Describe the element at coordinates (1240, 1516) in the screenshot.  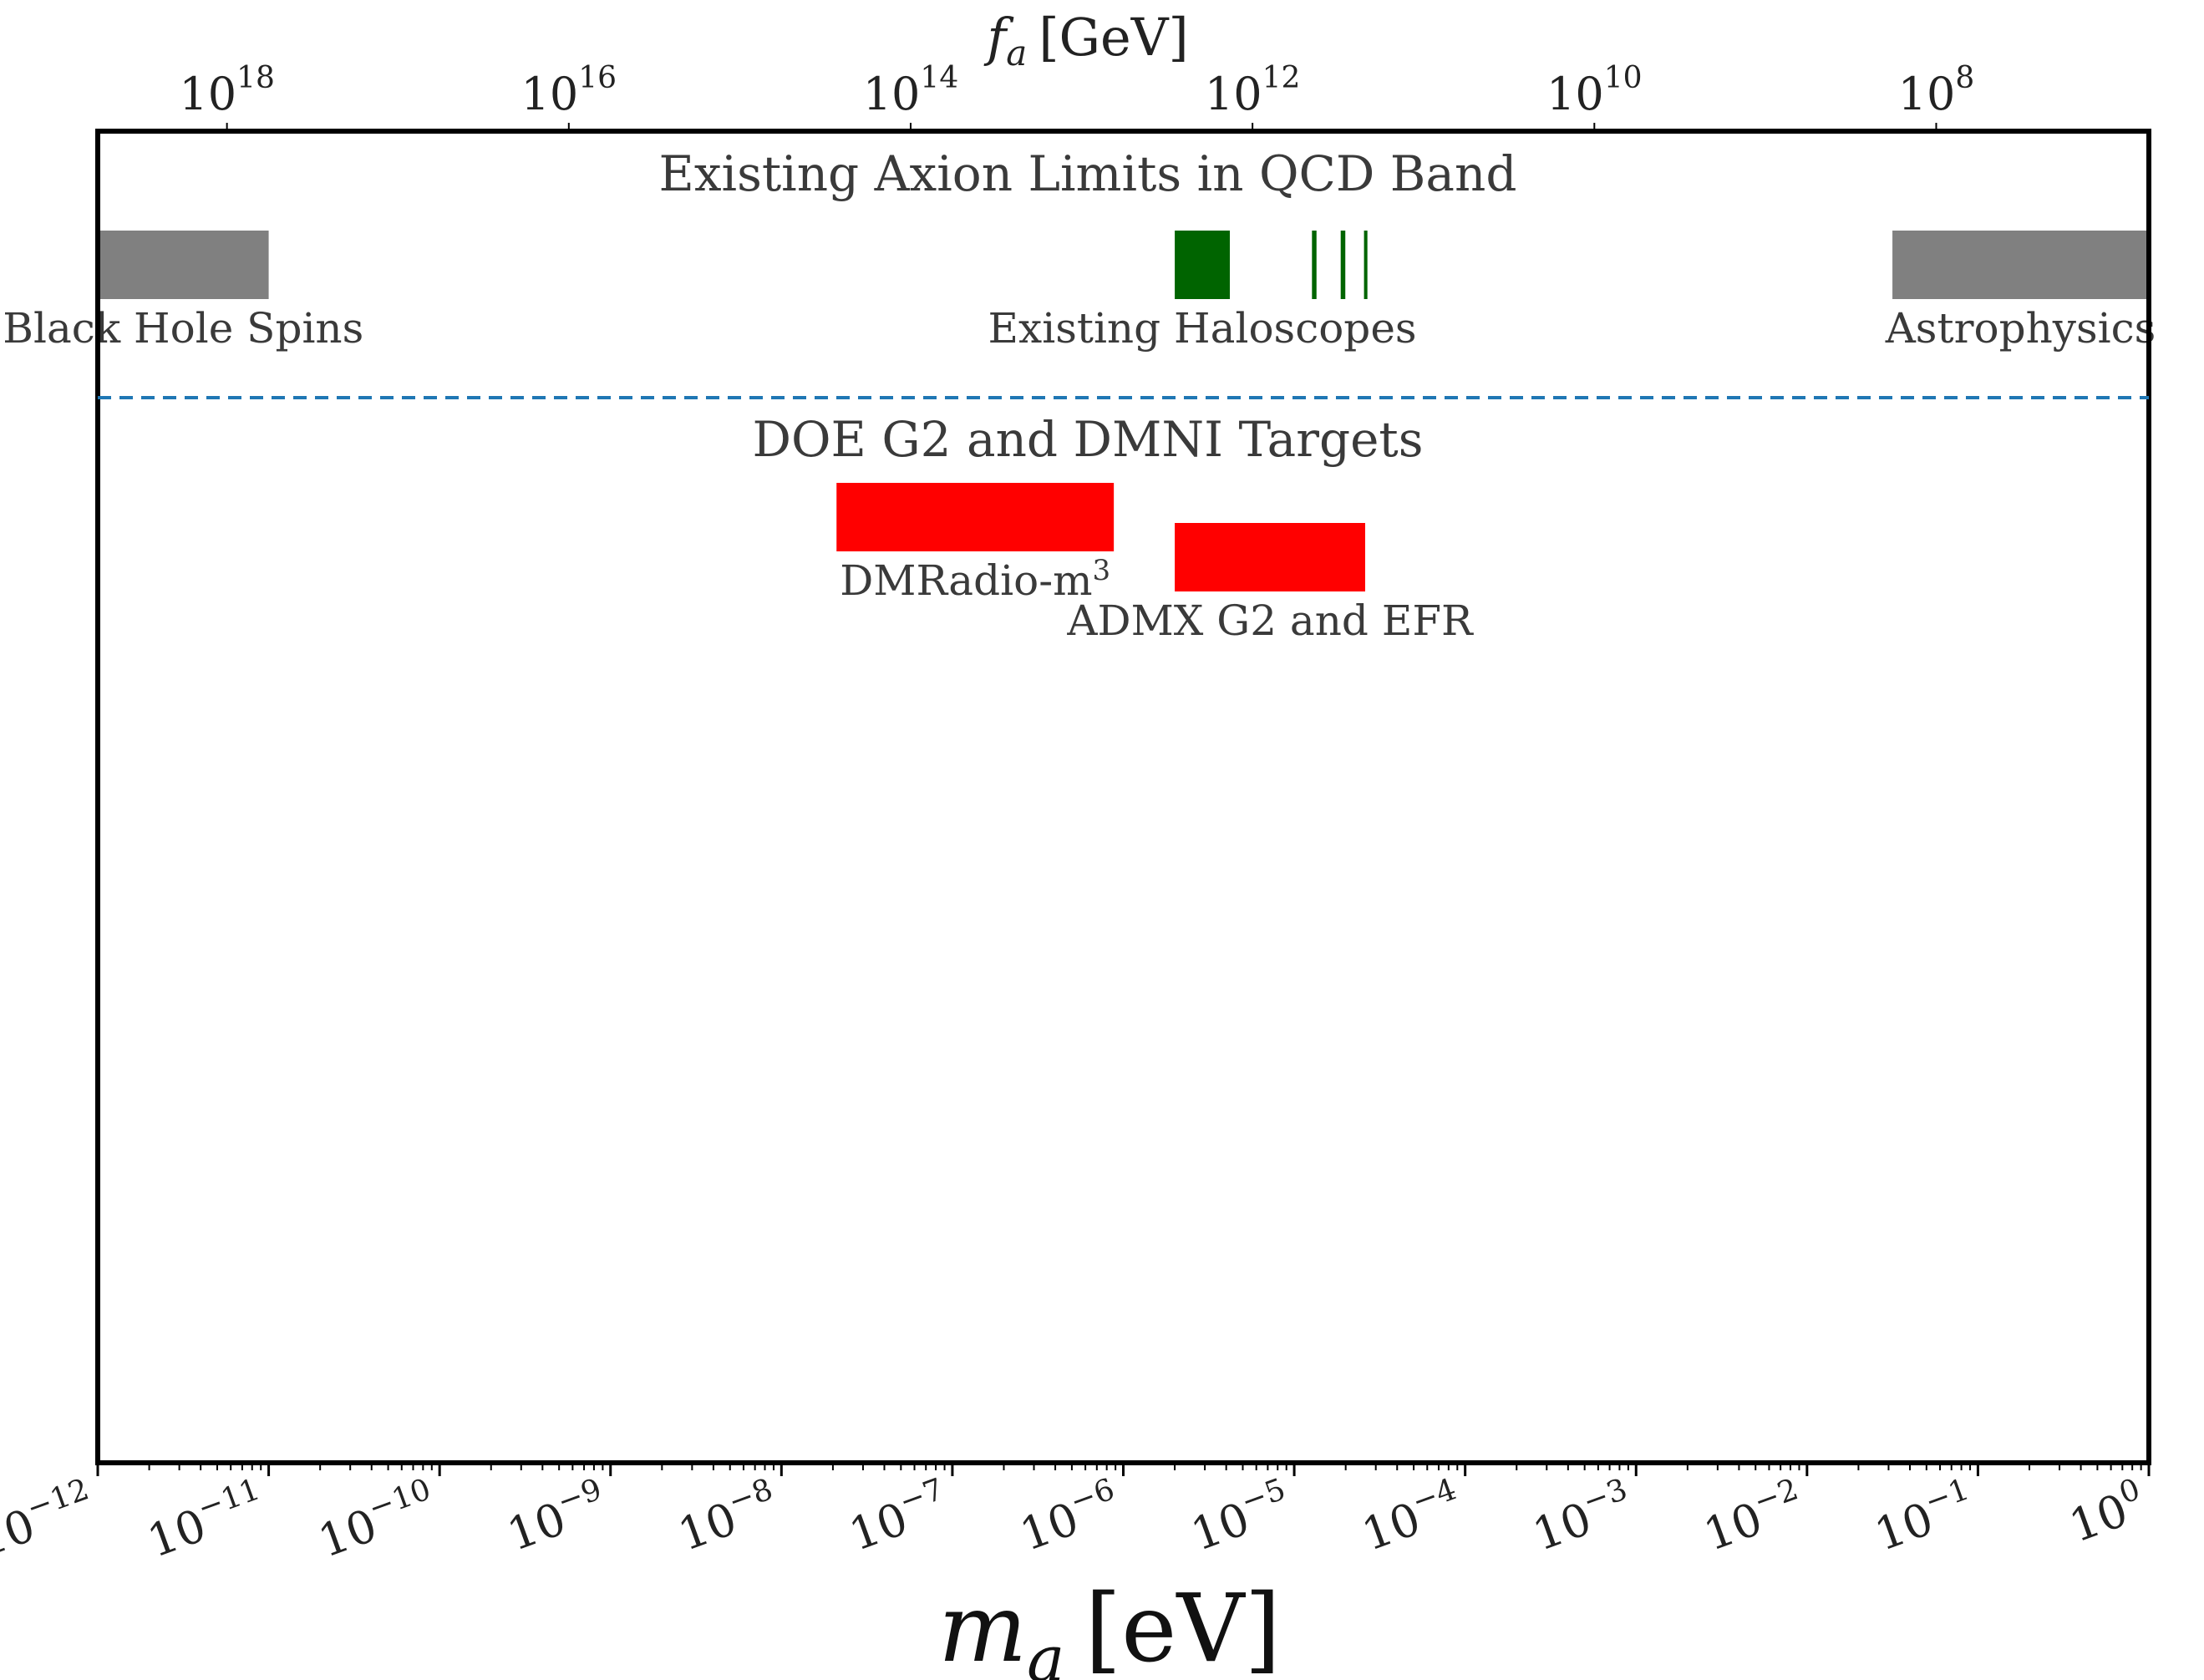
I see `x-tick-label: 10⁻⁵` at that location.